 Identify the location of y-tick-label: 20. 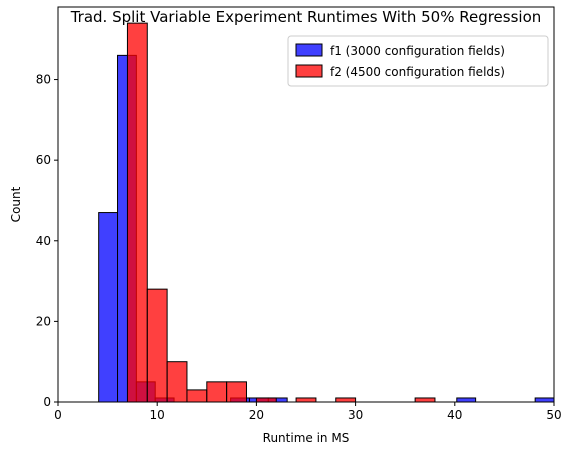
(43, 321).